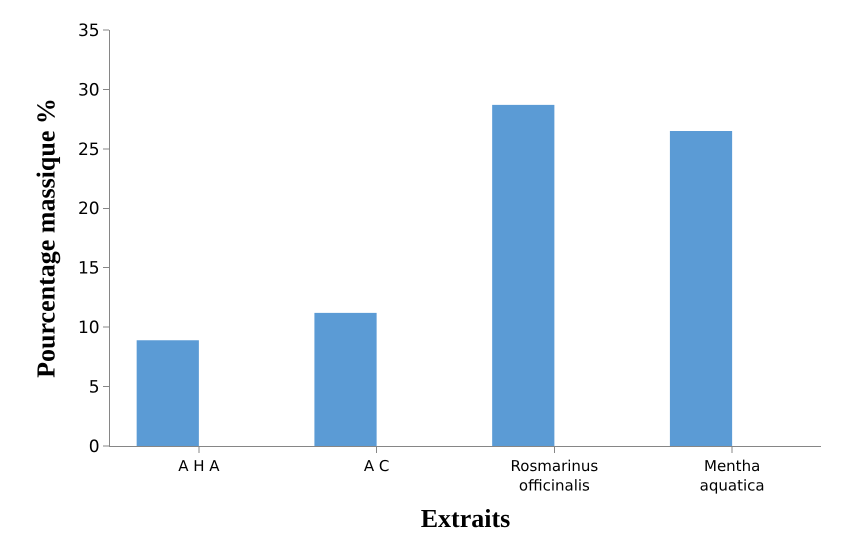  Describe the element at coordinates (45, 238) in the screenshot. I see `y-axis-title: Pourcentage massique %` at that location.